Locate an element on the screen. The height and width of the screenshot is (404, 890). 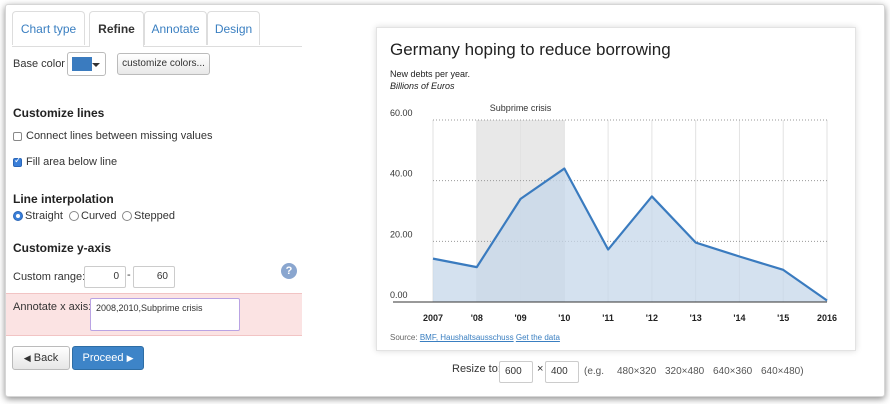
customize-lines-title: Customize lines is located at coordinates (59, 113).